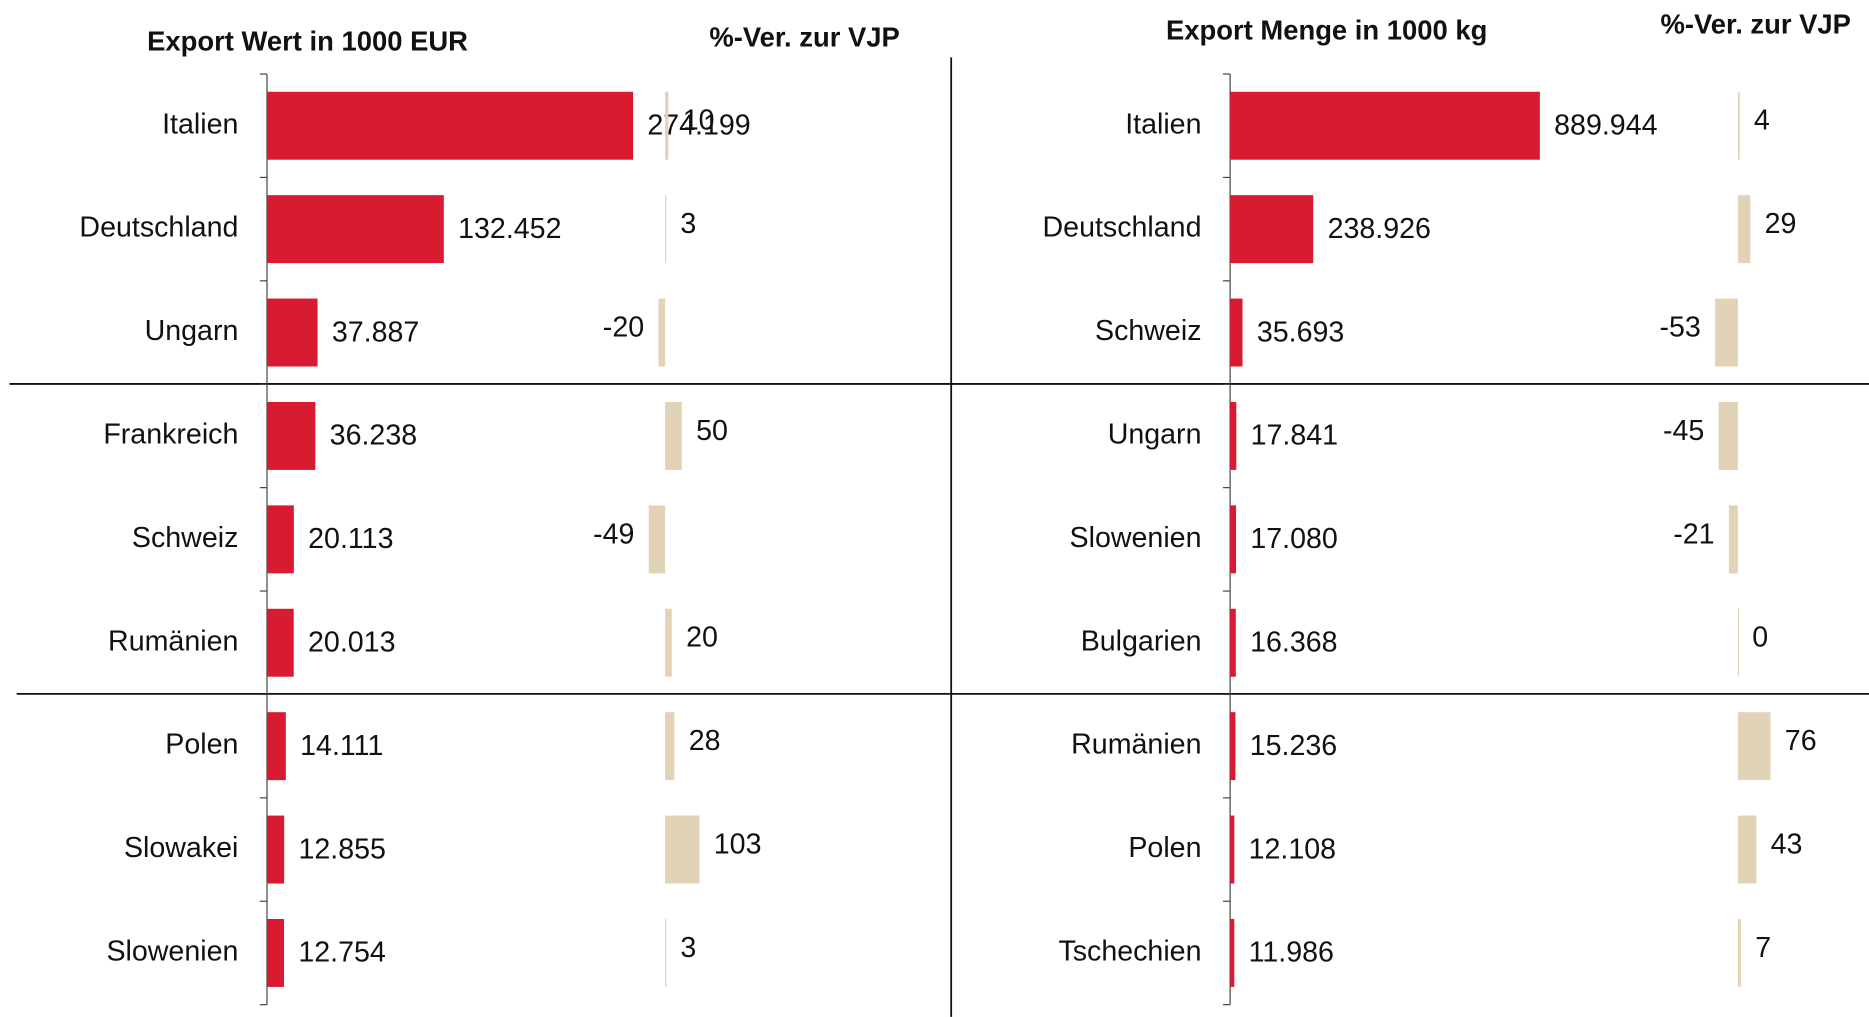 The width and height of the screenshot is (1869, 1017). What do you see at coordinates (341, 746) in the screenshot?
I see `value-label: 14.111` at bounding box center [341, 746].